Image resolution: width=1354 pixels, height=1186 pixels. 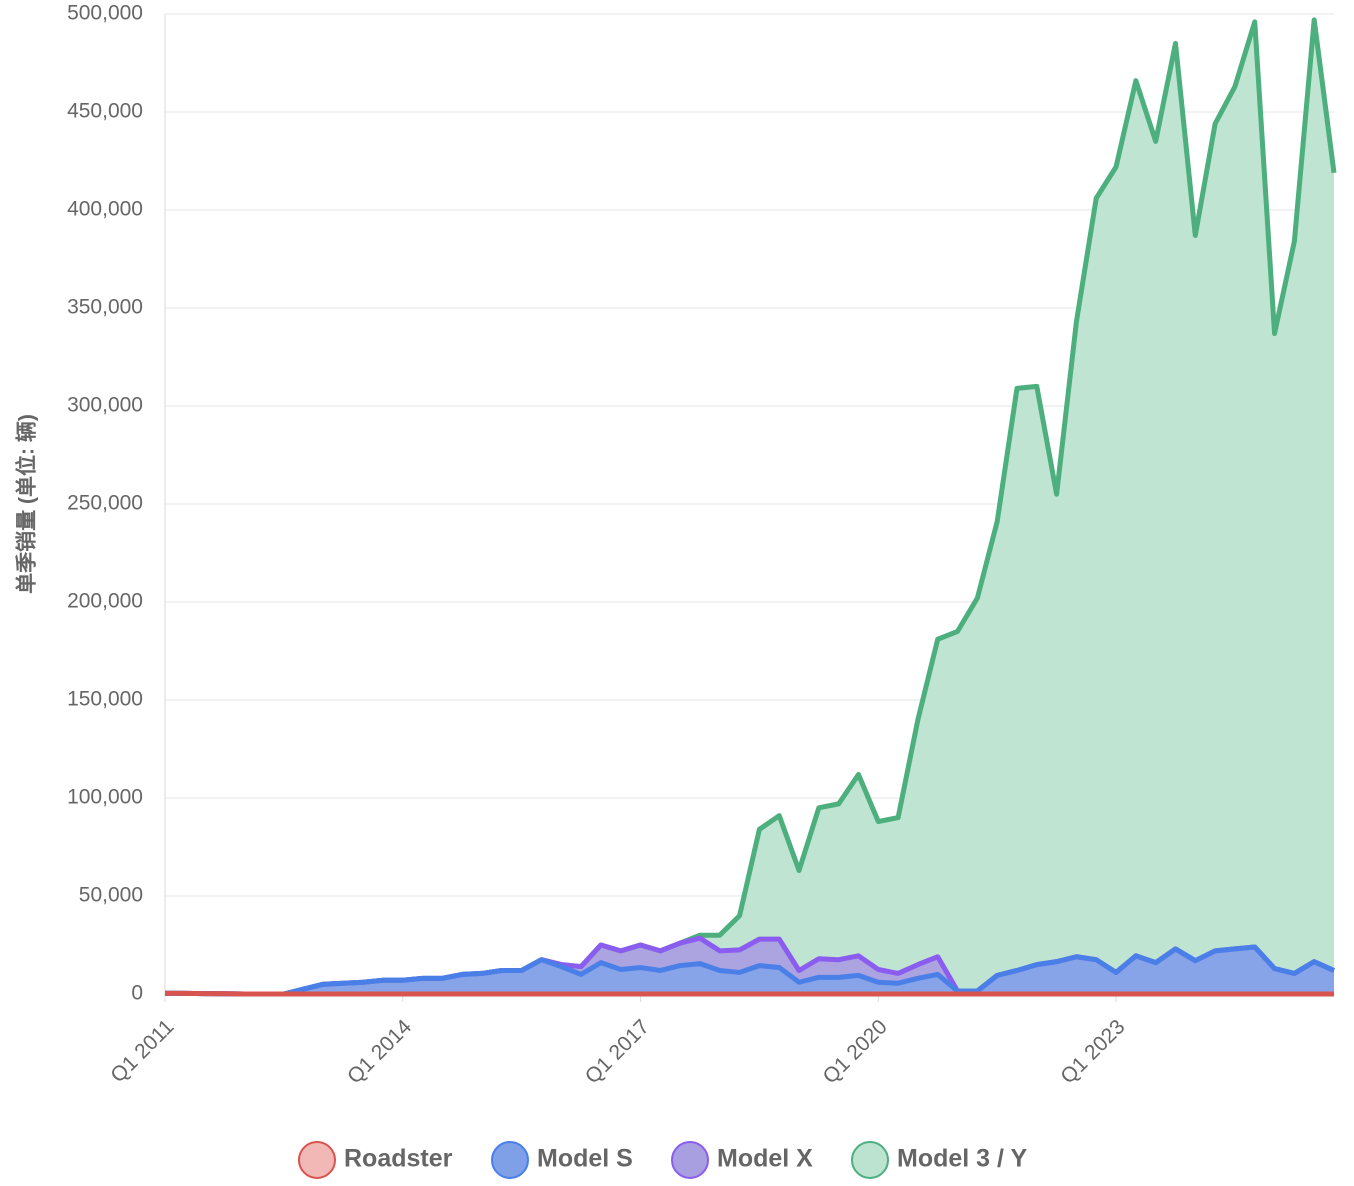 What do you see at coordinates (105, 699) in the screenshot?
I see `y-tick-label: 150,000` at bounding box center [105, 699].